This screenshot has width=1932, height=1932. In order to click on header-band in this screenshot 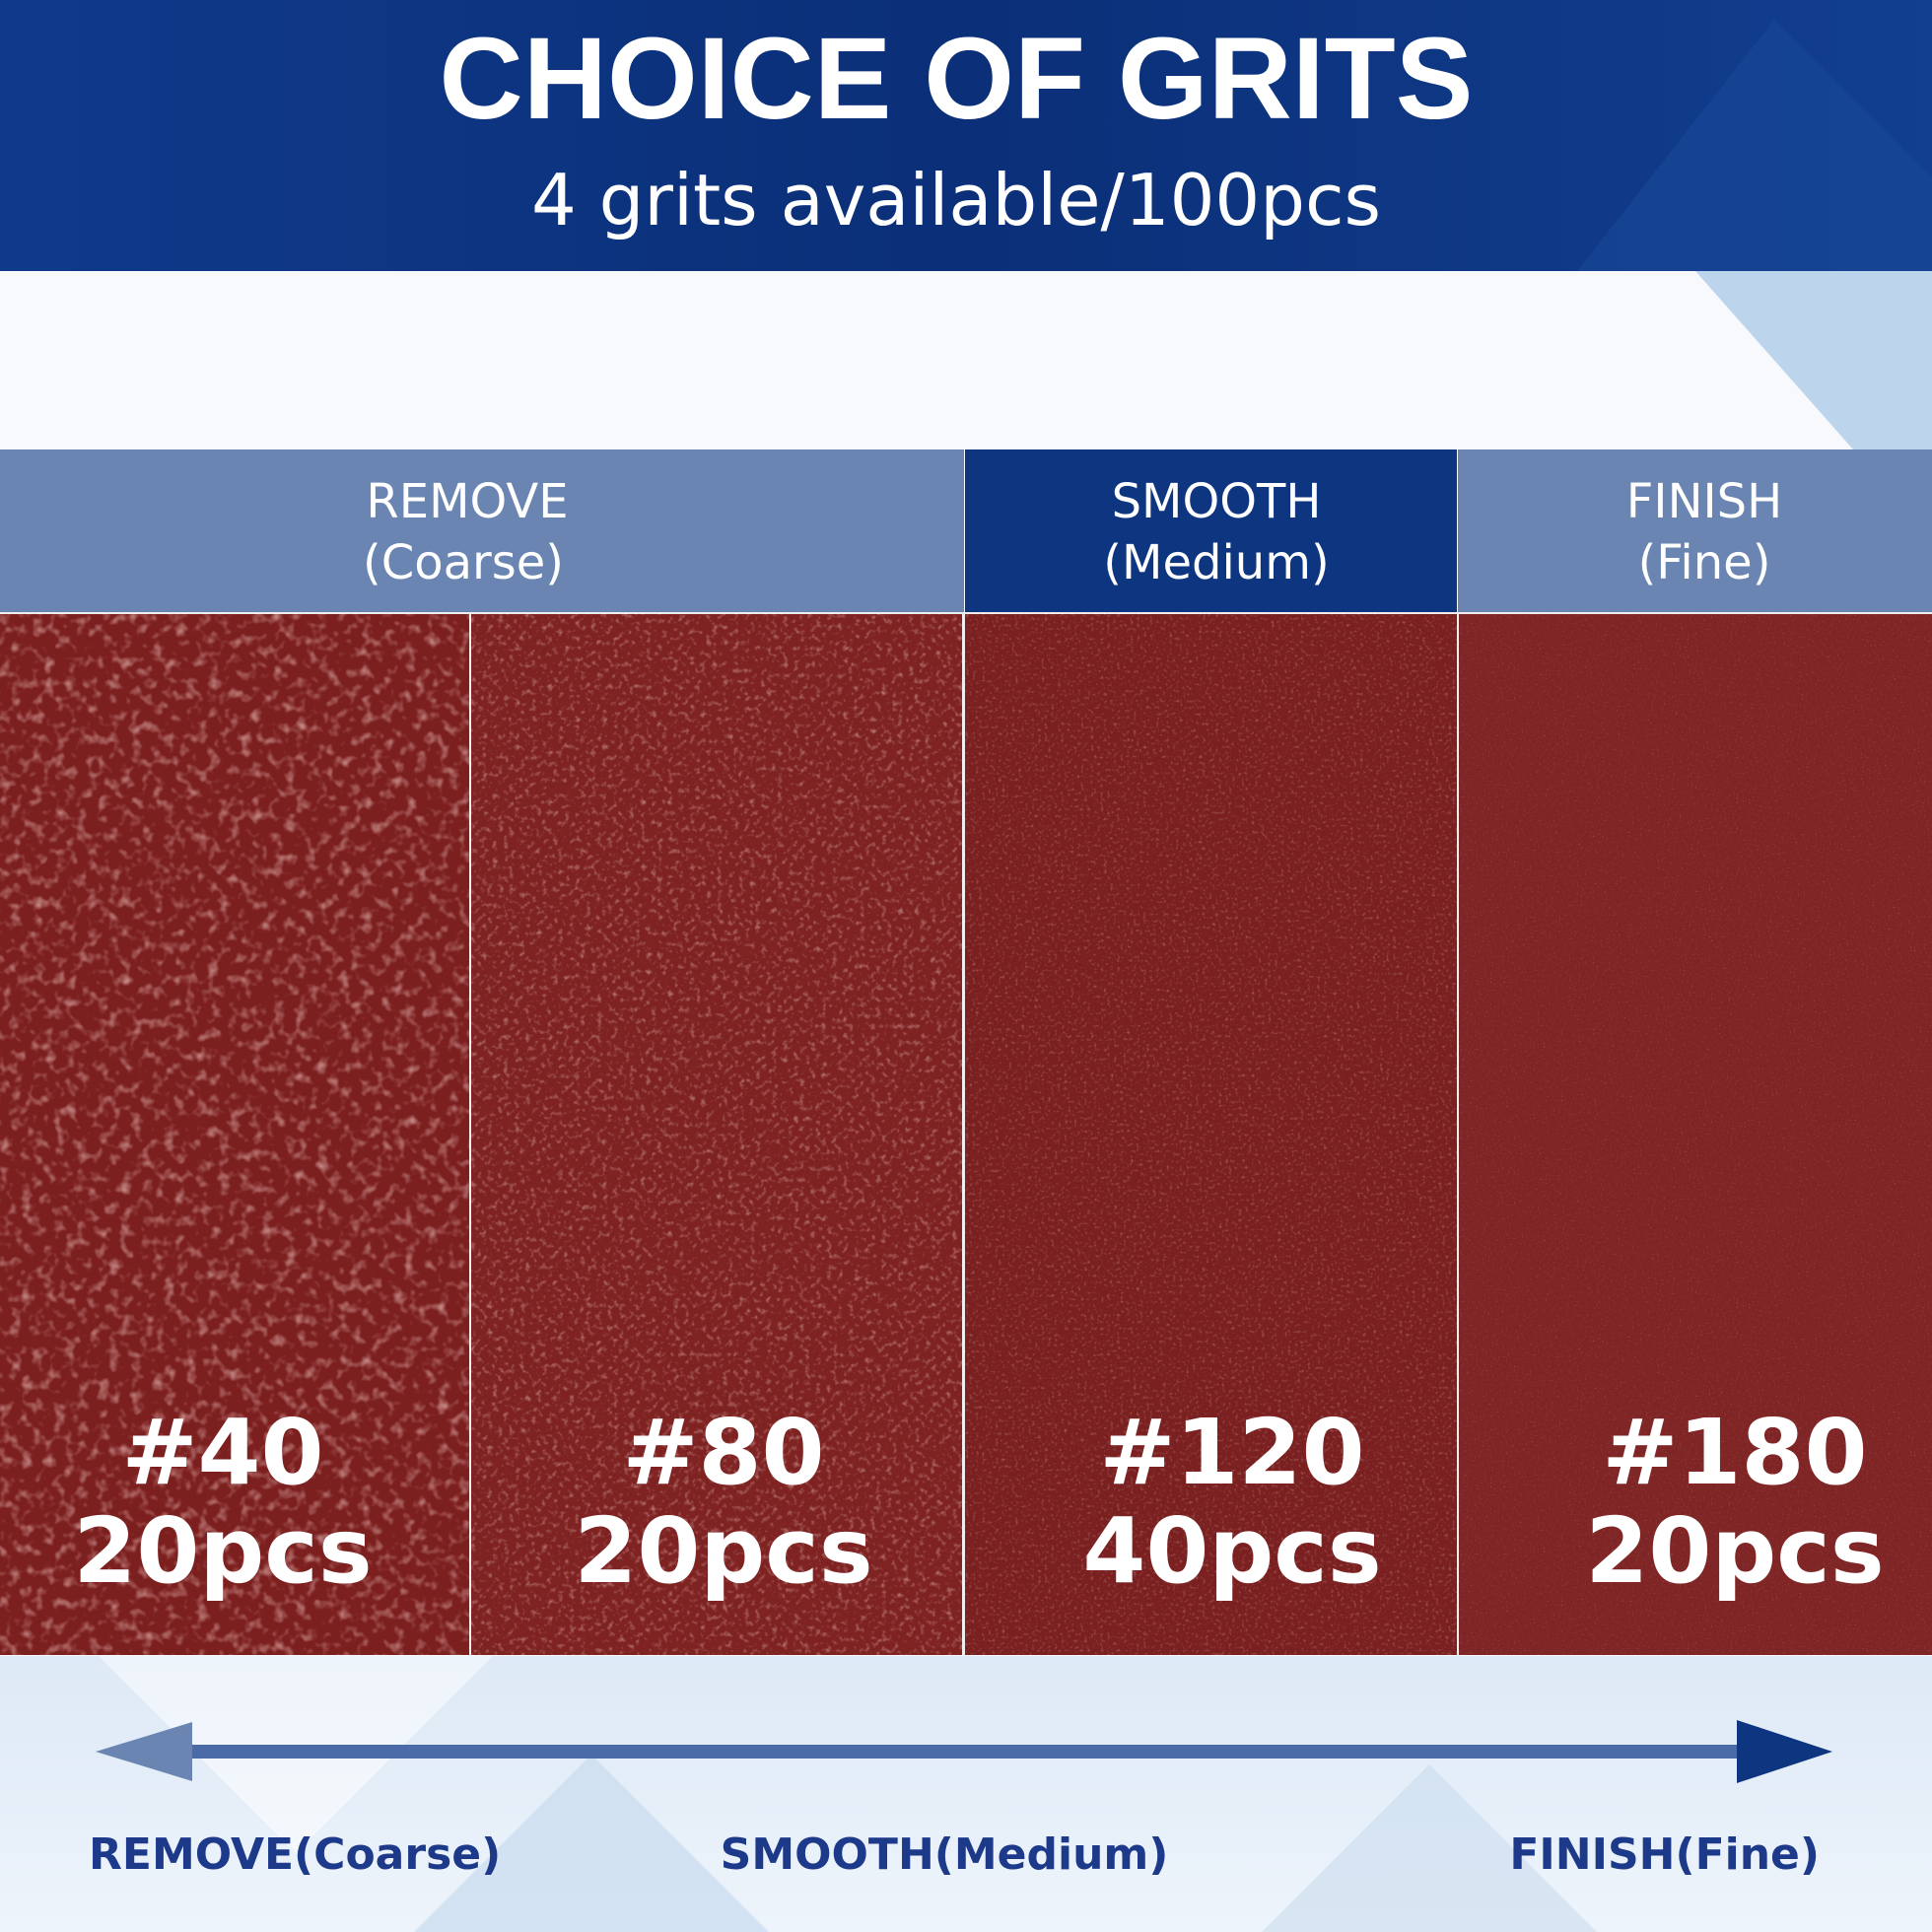, I will do `click(966, 135)`.